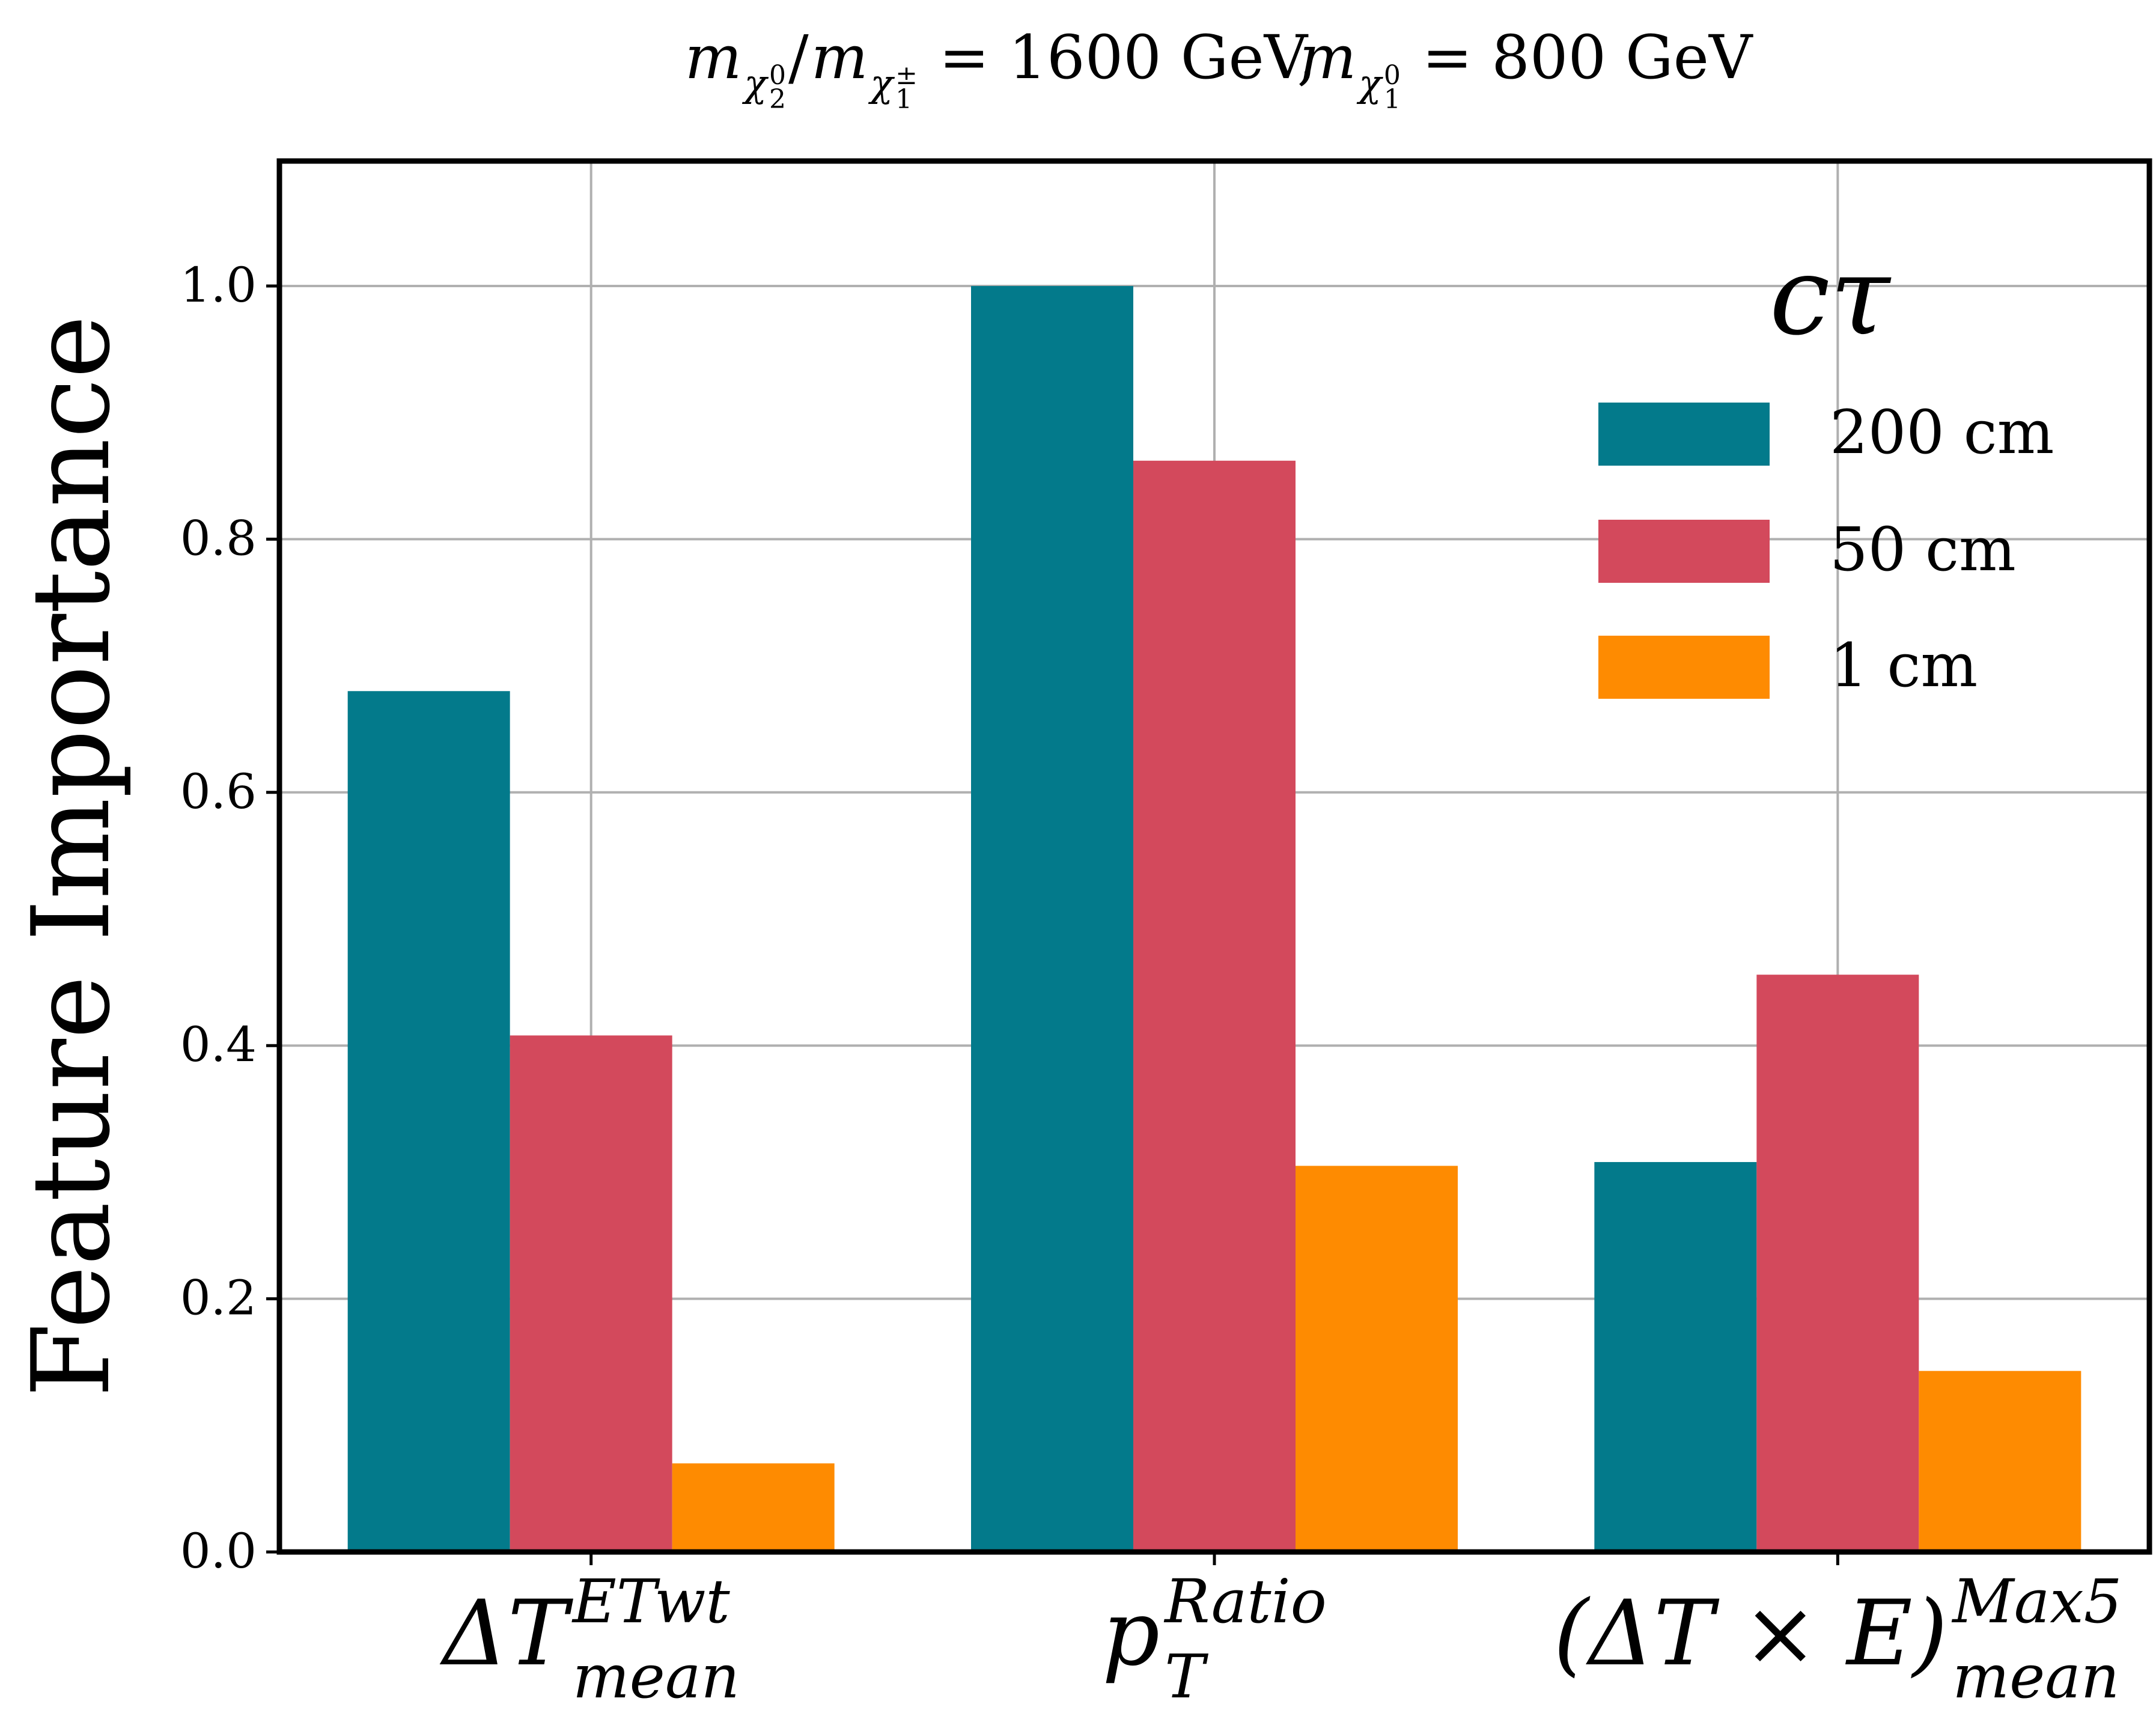  Describe the element at coordinates (1245, 1602) in the screenshot. I see `x-label-sup: Ratio` at that location.